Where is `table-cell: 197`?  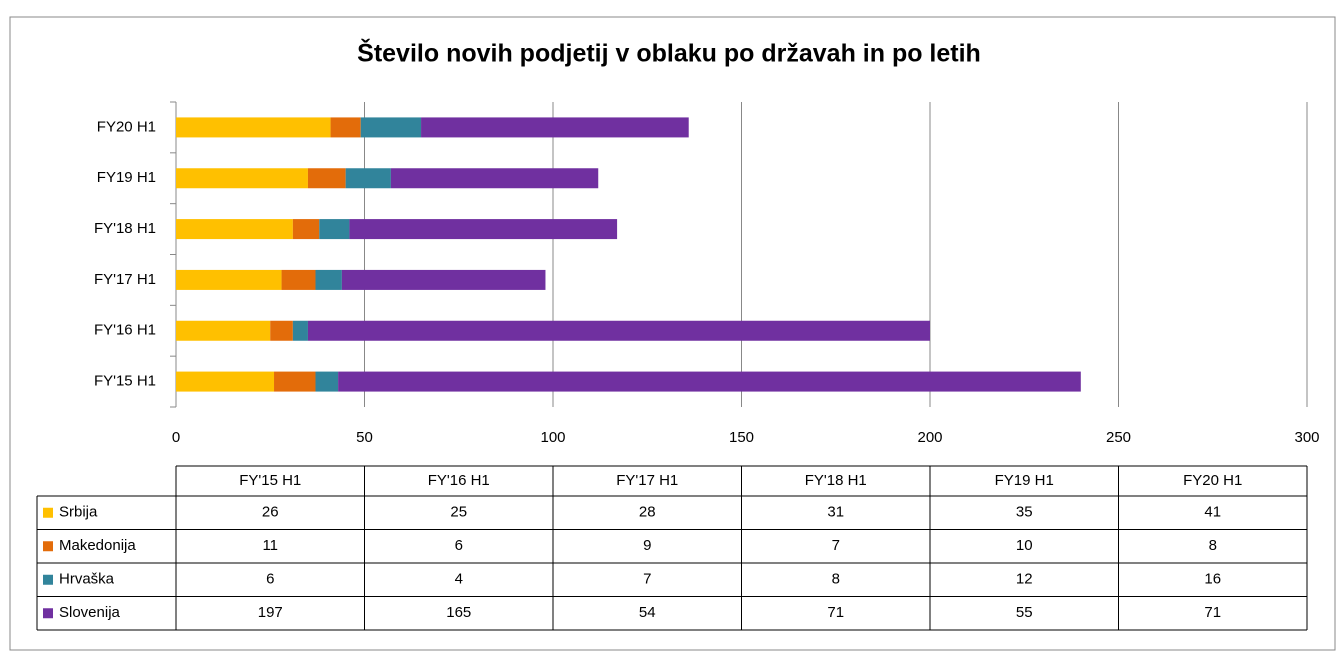 table-cell: 197 is located at coordinates (270, 612).